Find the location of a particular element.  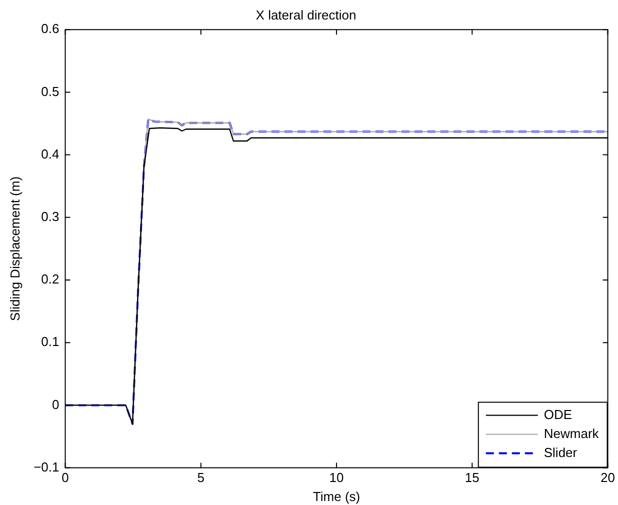

y-tick-label: 0.2 is located at coordinates (50, 279).